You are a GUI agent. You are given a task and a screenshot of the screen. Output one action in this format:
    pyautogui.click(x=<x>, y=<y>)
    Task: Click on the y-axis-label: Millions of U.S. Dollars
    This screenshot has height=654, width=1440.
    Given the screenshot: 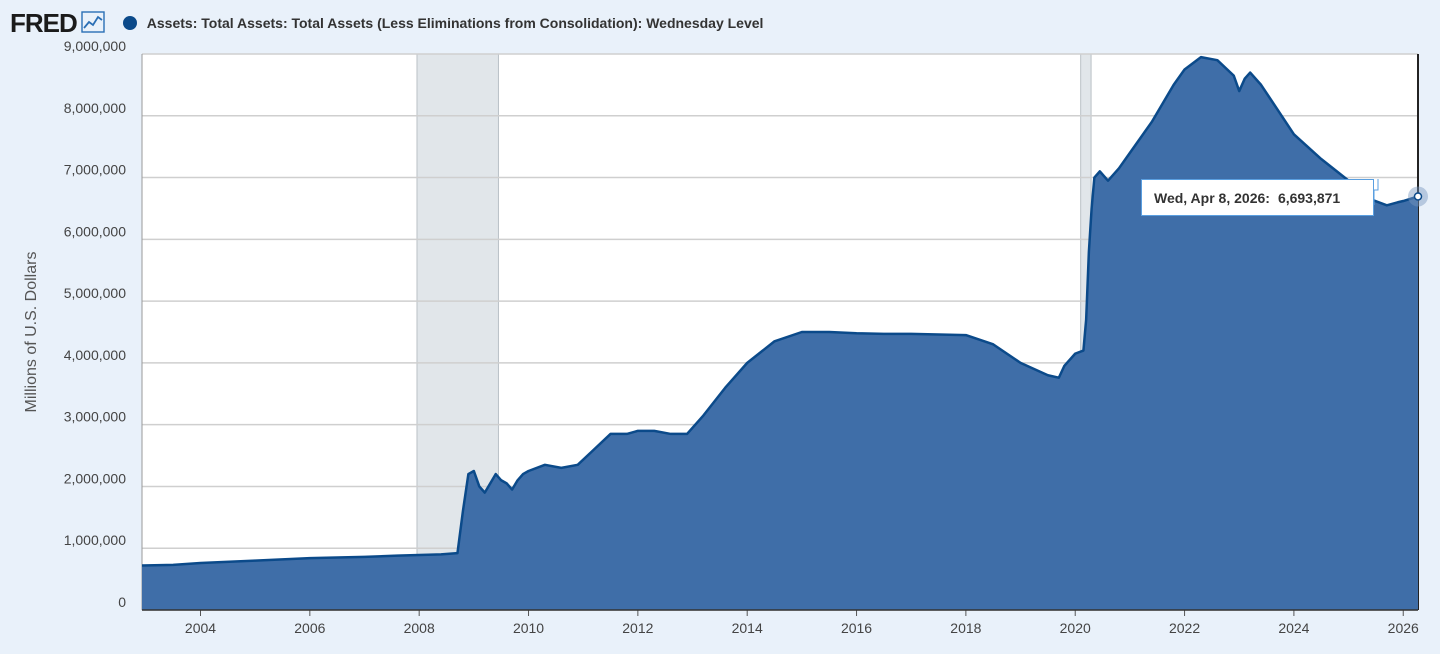 What is the action you would take?
    pyautogui.click(x=31, y=332)
    